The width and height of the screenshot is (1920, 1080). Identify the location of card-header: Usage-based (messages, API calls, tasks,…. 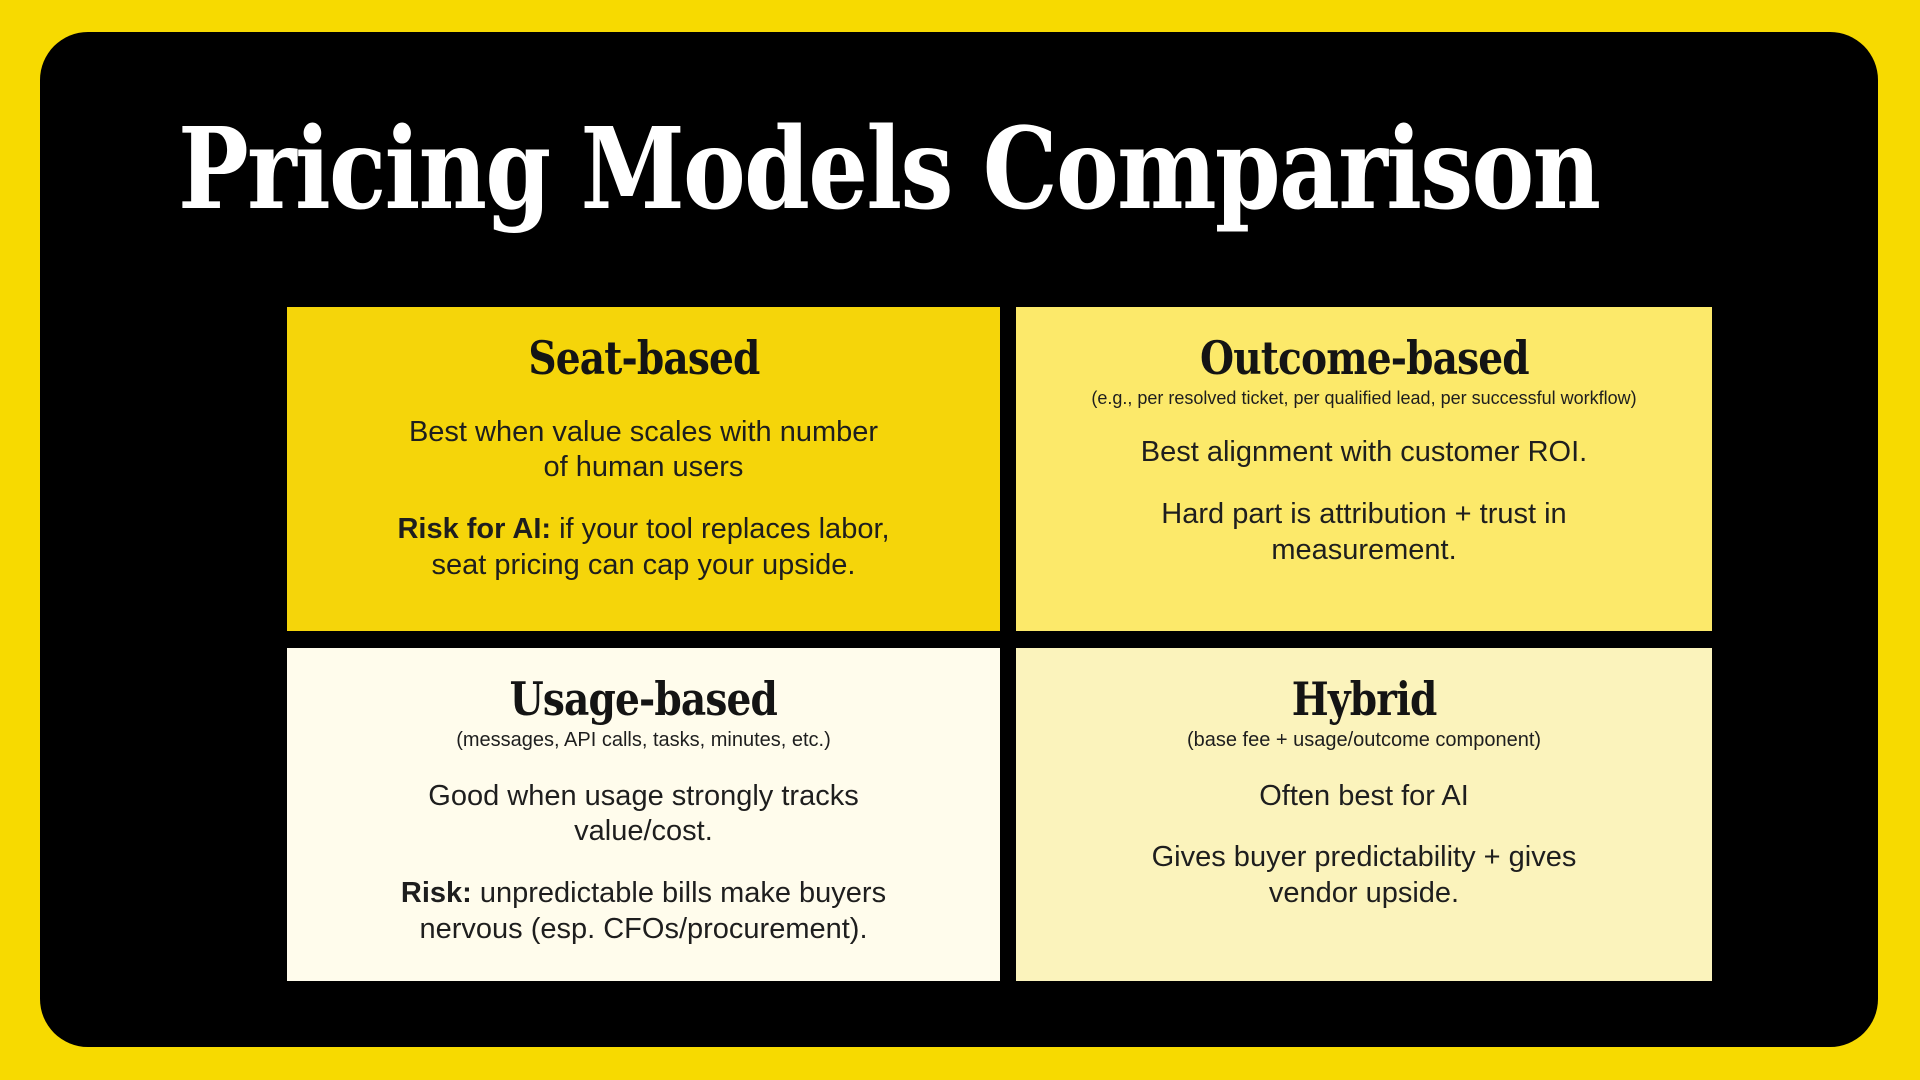
(643, 712).